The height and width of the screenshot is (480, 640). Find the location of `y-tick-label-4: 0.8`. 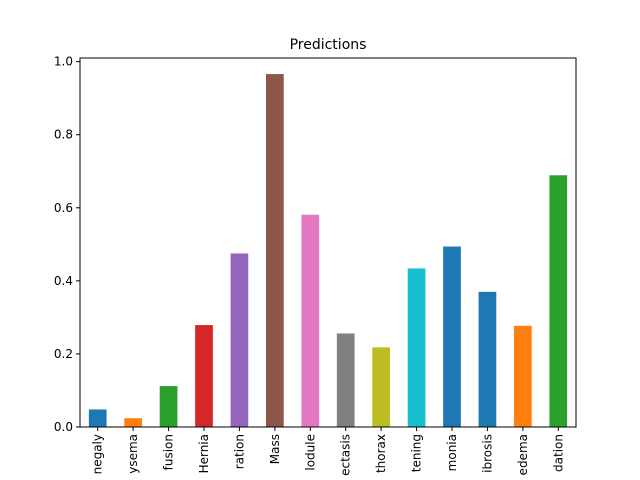

y-tick-label-4: 0.8 is located at coordinates (63, 135).